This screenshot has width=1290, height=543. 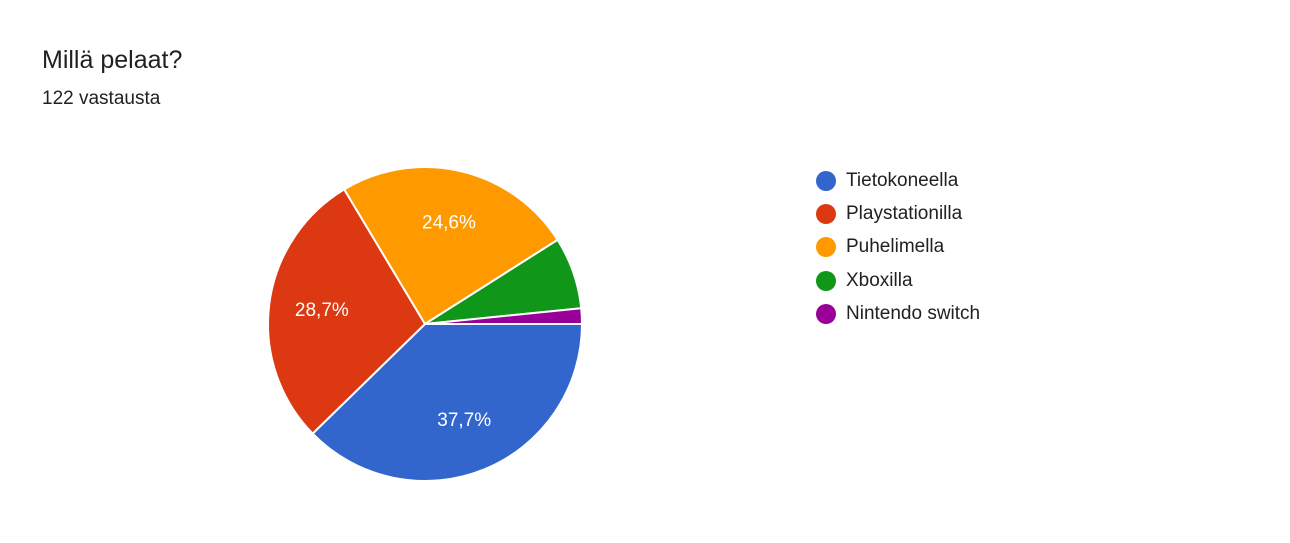 I want to click on response-count: 122 vastausta, so click(x=101, y=98).